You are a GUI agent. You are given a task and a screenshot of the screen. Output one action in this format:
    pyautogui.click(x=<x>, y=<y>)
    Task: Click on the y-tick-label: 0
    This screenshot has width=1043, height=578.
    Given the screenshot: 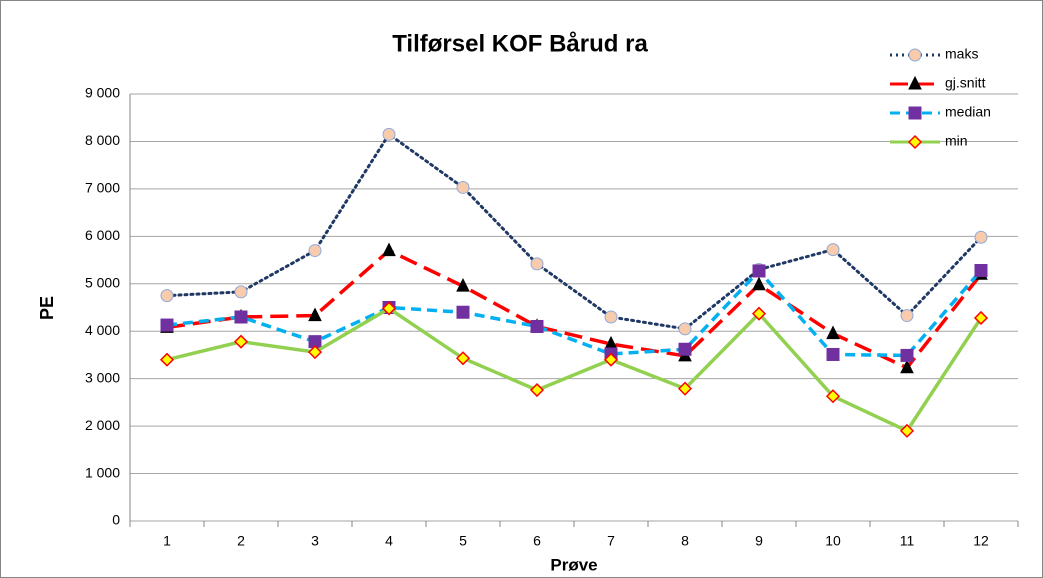 What is the action you would take?
    pyautogui.click(x=116, y=520)
    